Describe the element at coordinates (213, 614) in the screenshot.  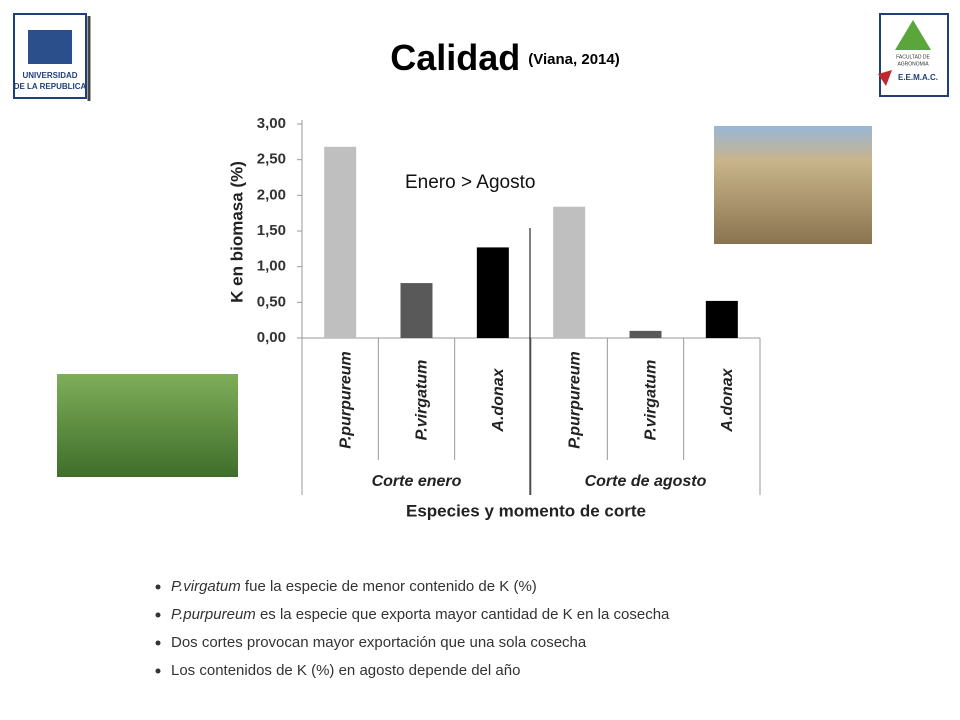
I see `bullet-italic: P.purpureum` at that location.